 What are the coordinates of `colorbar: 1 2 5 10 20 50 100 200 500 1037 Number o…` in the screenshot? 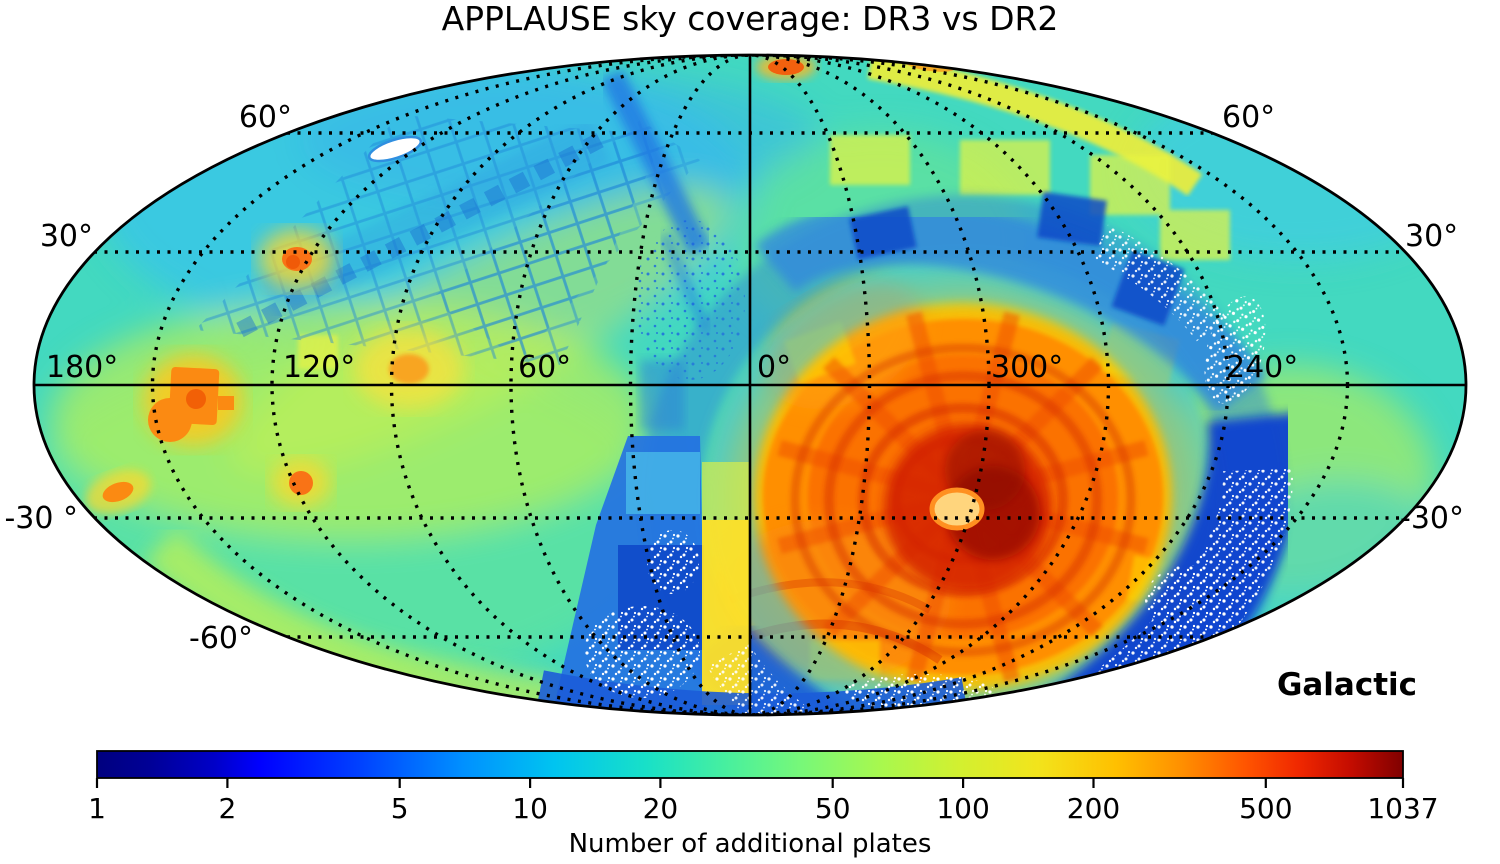 It's located at (763, 804).